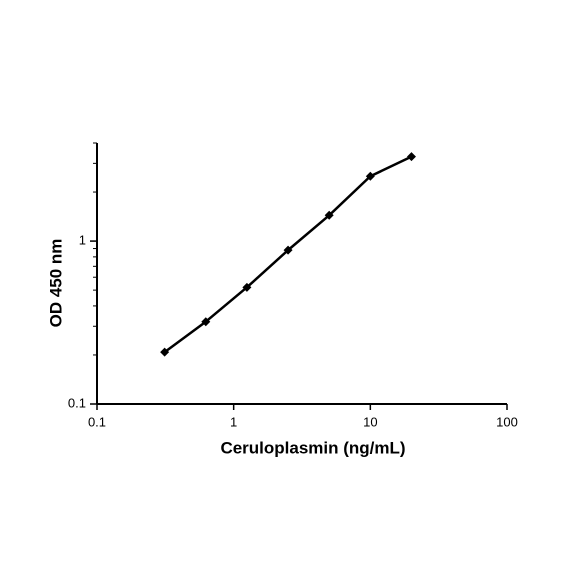  Describe the element at coordinates (82, 240) in the screenshot. I see `y-tick-label: 1` at that location.